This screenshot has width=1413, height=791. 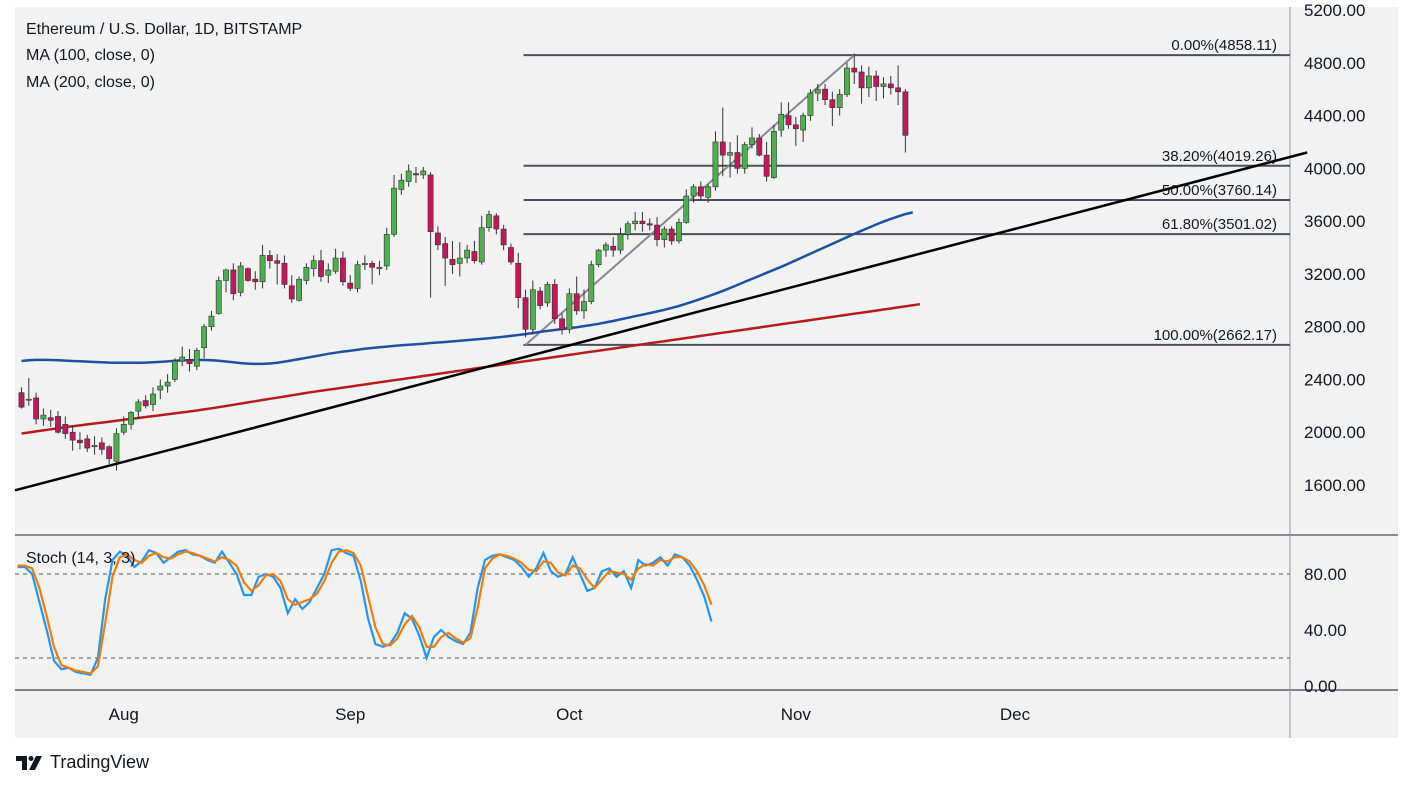 What do you see at coordinates (1219, 190) in the screenshot?
I see `fib-level-label: 50.00%(3760.14)` at bounding box center [1219, 190].